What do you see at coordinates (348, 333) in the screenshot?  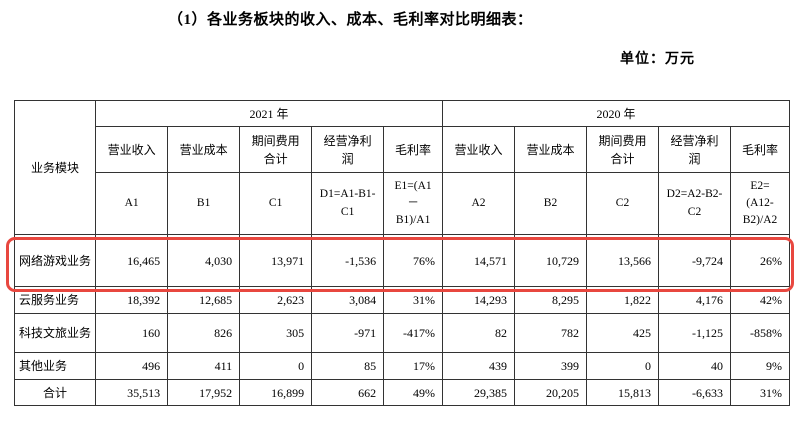 I see `table-cell: -971` at bounding box center [348, 333].